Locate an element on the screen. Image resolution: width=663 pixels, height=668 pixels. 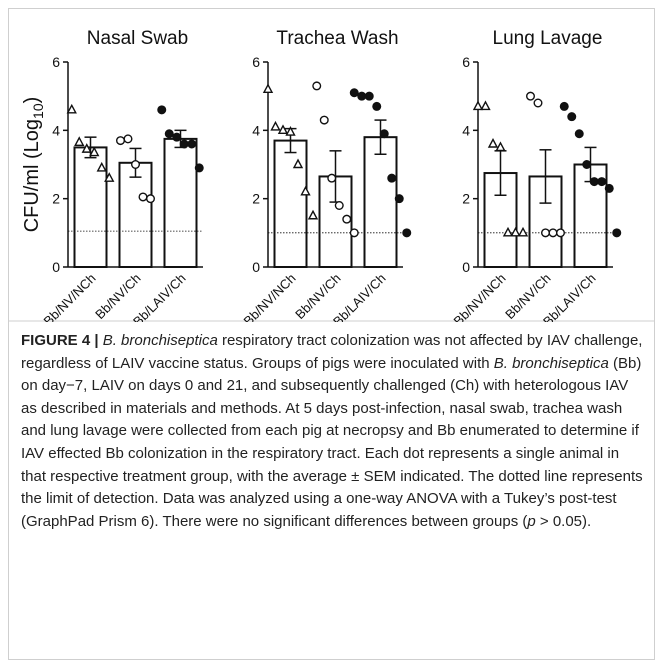
chart-title: Lung Lavage is located at coordinates (548, 38).